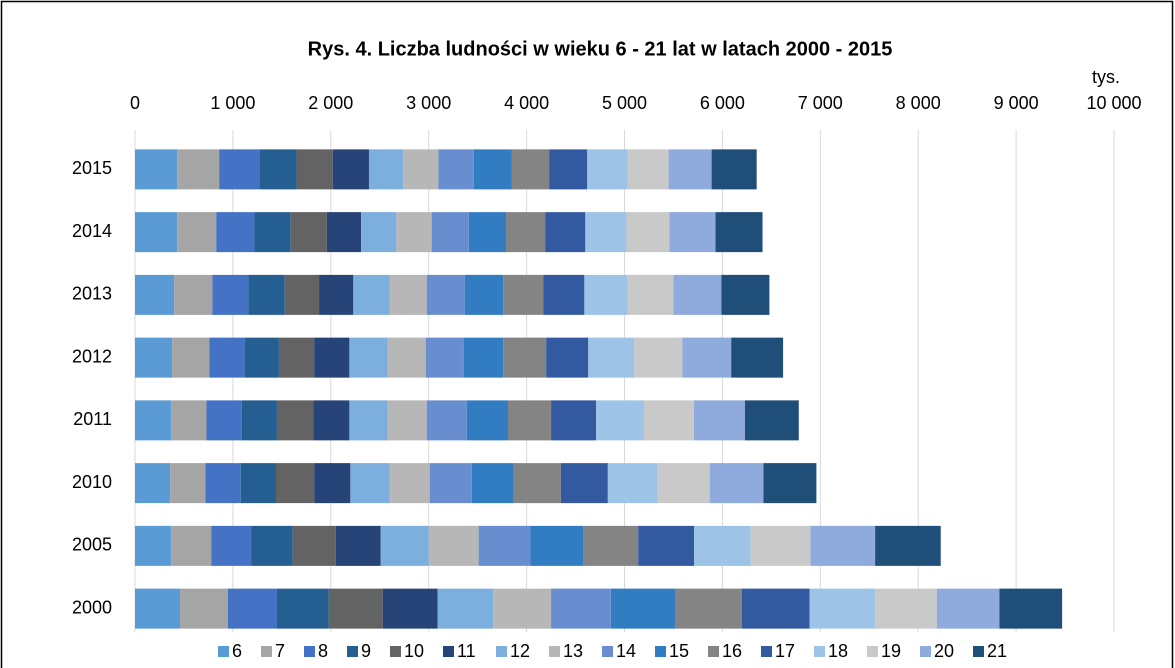 This screenshot has width=1175, height=668. What do you see at coordinates (820, 103) in the screenshot?
I see `x-tick-label: 7 000` at bounding box center [820, 103].